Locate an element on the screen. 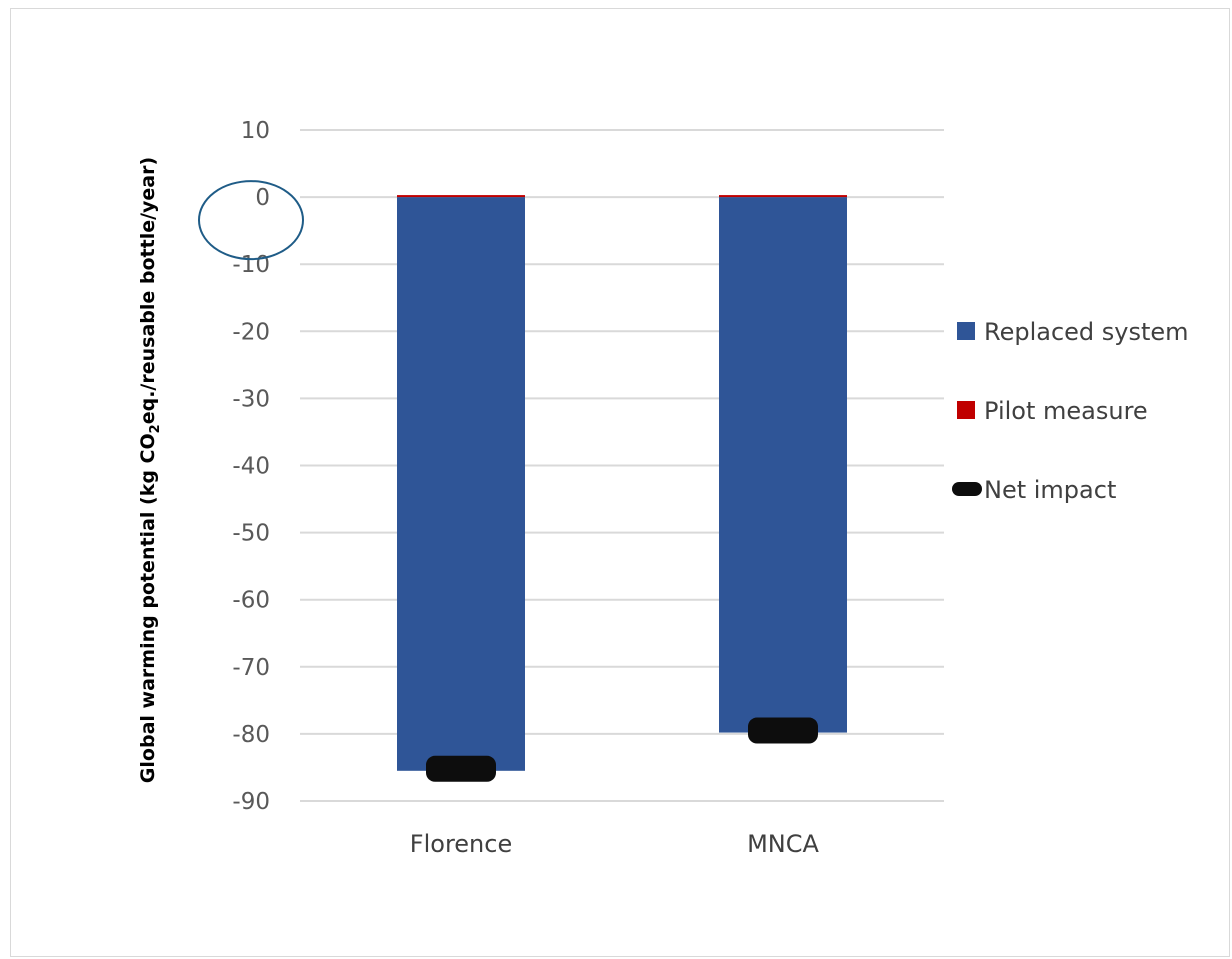 The height and width of the screenshot is (959, 1232). y-tick-label: -30 is located at coordinates (251, 399).